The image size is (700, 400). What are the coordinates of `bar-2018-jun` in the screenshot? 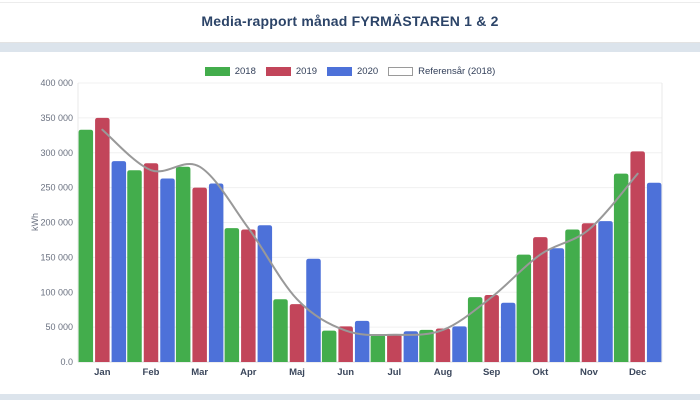 It's located at (329, 346).